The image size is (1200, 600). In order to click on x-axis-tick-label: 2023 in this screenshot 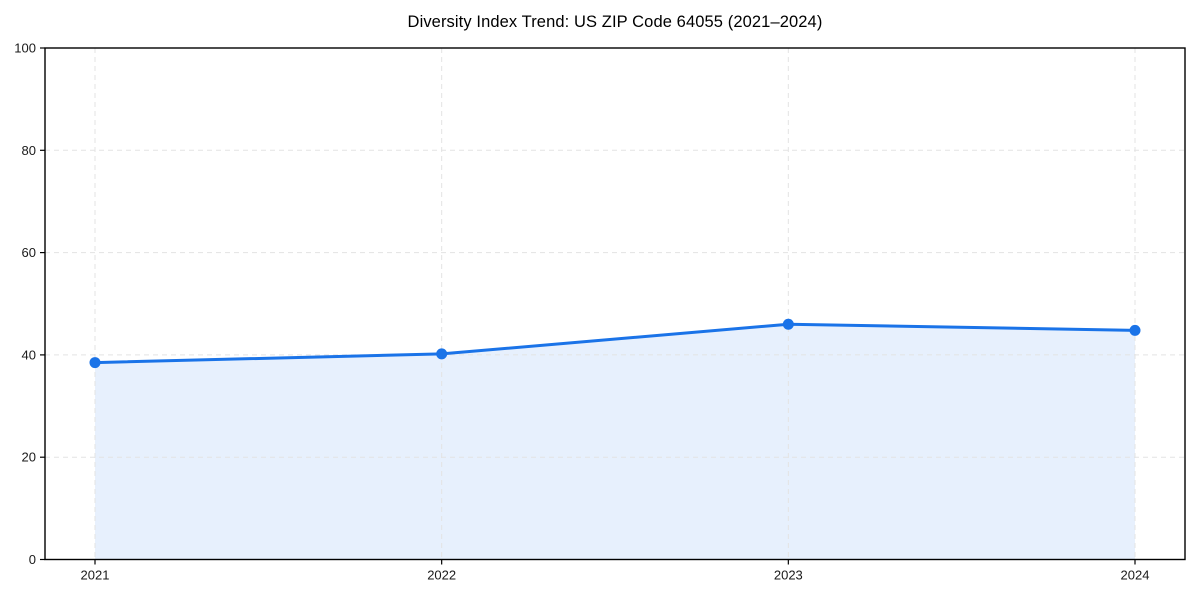, I will do `click(788, 575)`.